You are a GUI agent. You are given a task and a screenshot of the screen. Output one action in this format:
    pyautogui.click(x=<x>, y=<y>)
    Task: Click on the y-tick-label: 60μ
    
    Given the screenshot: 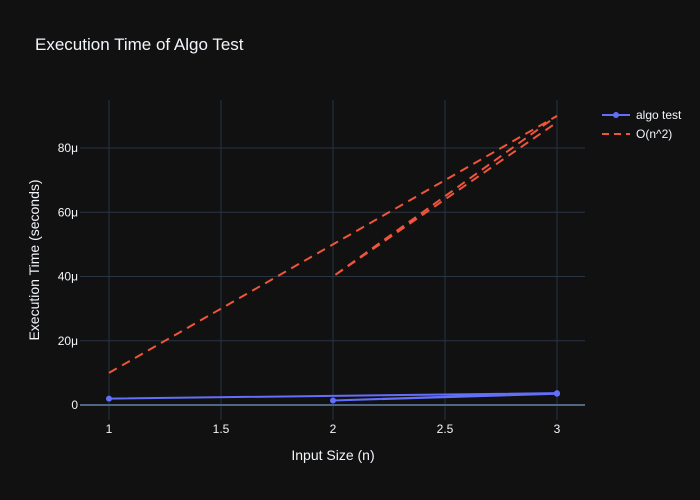 What is the action you would take?
    pyautogui.click(x=68, y=212)
    